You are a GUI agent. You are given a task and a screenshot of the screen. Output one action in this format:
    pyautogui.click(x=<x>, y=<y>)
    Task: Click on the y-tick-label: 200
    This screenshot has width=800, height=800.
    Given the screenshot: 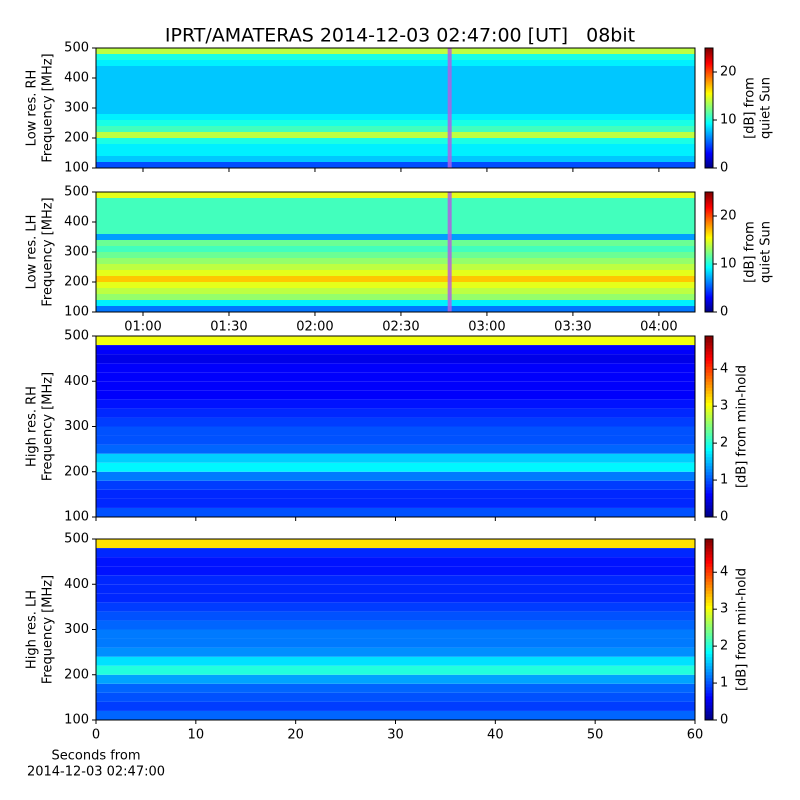 What is the action you would take?
    pyautogui.click(x=76, y=471)
    